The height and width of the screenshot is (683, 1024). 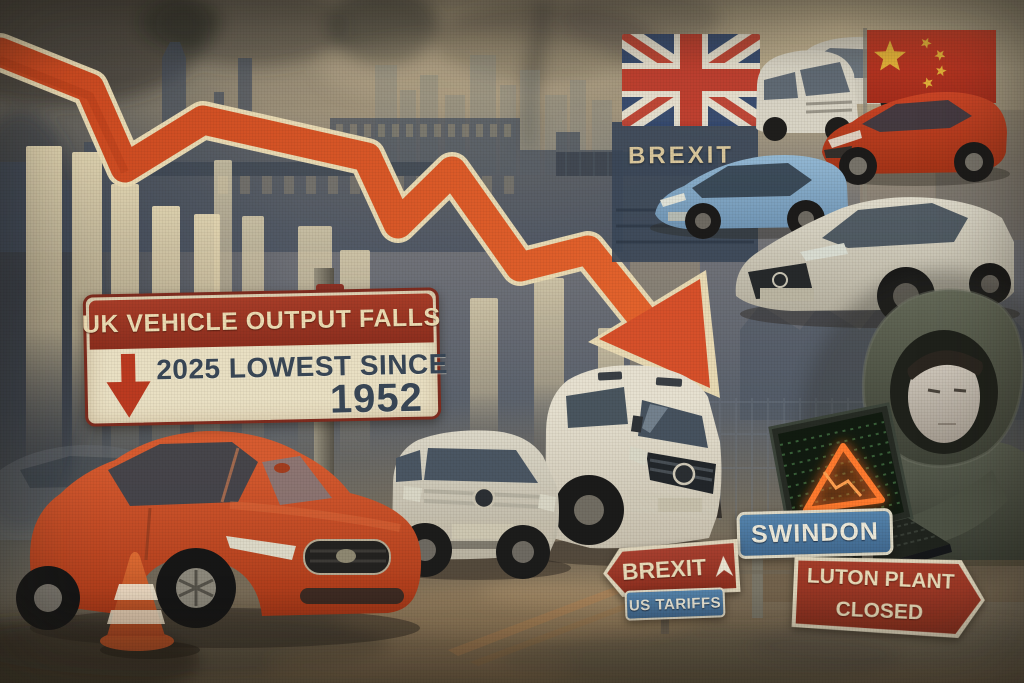 What do you see at coordinates (944, 397) in the screenshot?
I see `hacker-face` at bounding box center [944, 397].